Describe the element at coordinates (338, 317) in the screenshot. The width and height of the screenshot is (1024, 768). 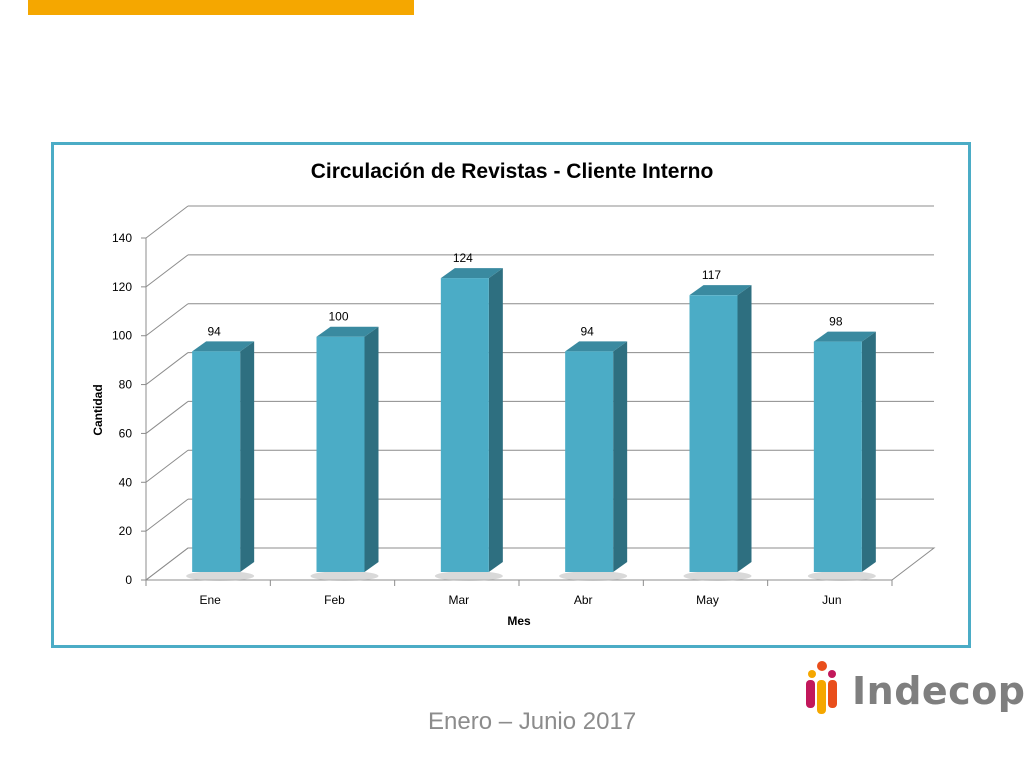
I see `data-label: 100` at that location.